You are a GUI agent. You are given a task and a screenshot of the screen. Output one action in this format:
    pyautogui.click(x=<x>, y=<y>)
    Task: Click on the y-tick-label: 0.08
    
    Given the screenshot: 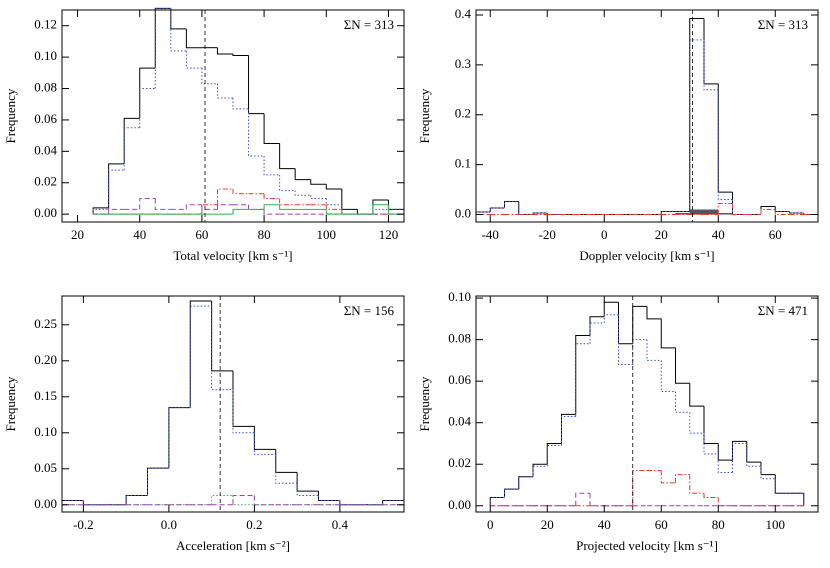 What is the action you would take?
    pyautogui.click(x=45, y=87)
    